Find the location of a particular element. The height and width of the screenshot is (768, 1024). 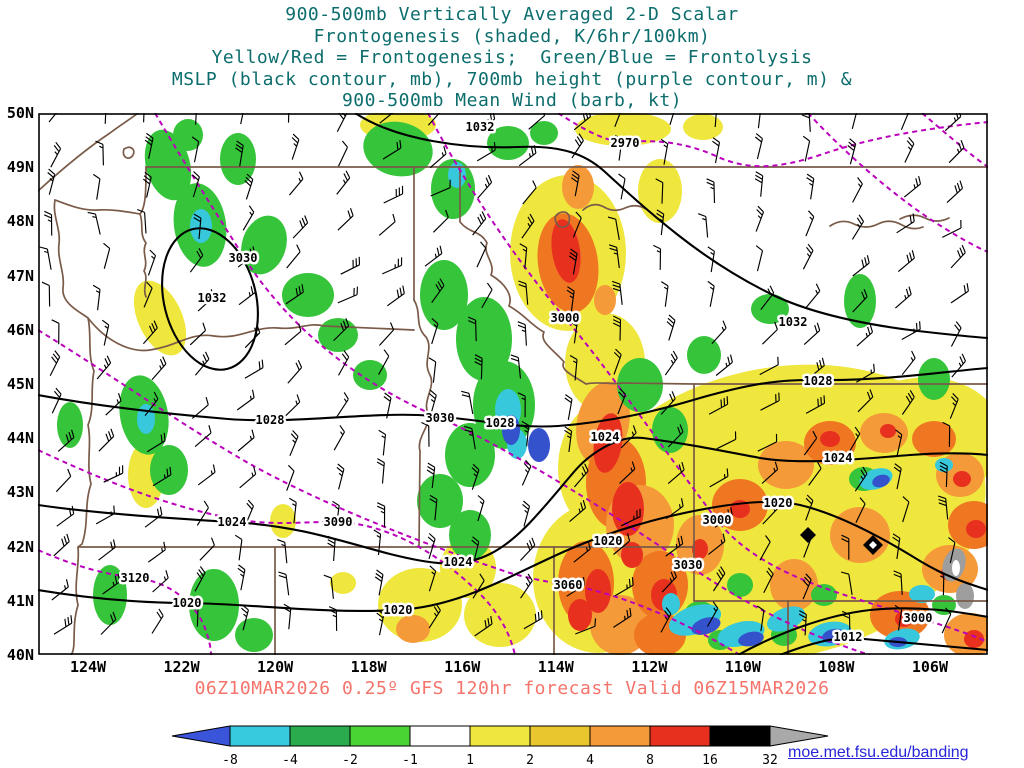

colorbar-tick--8: -8 is located at coordinates (230, 760).